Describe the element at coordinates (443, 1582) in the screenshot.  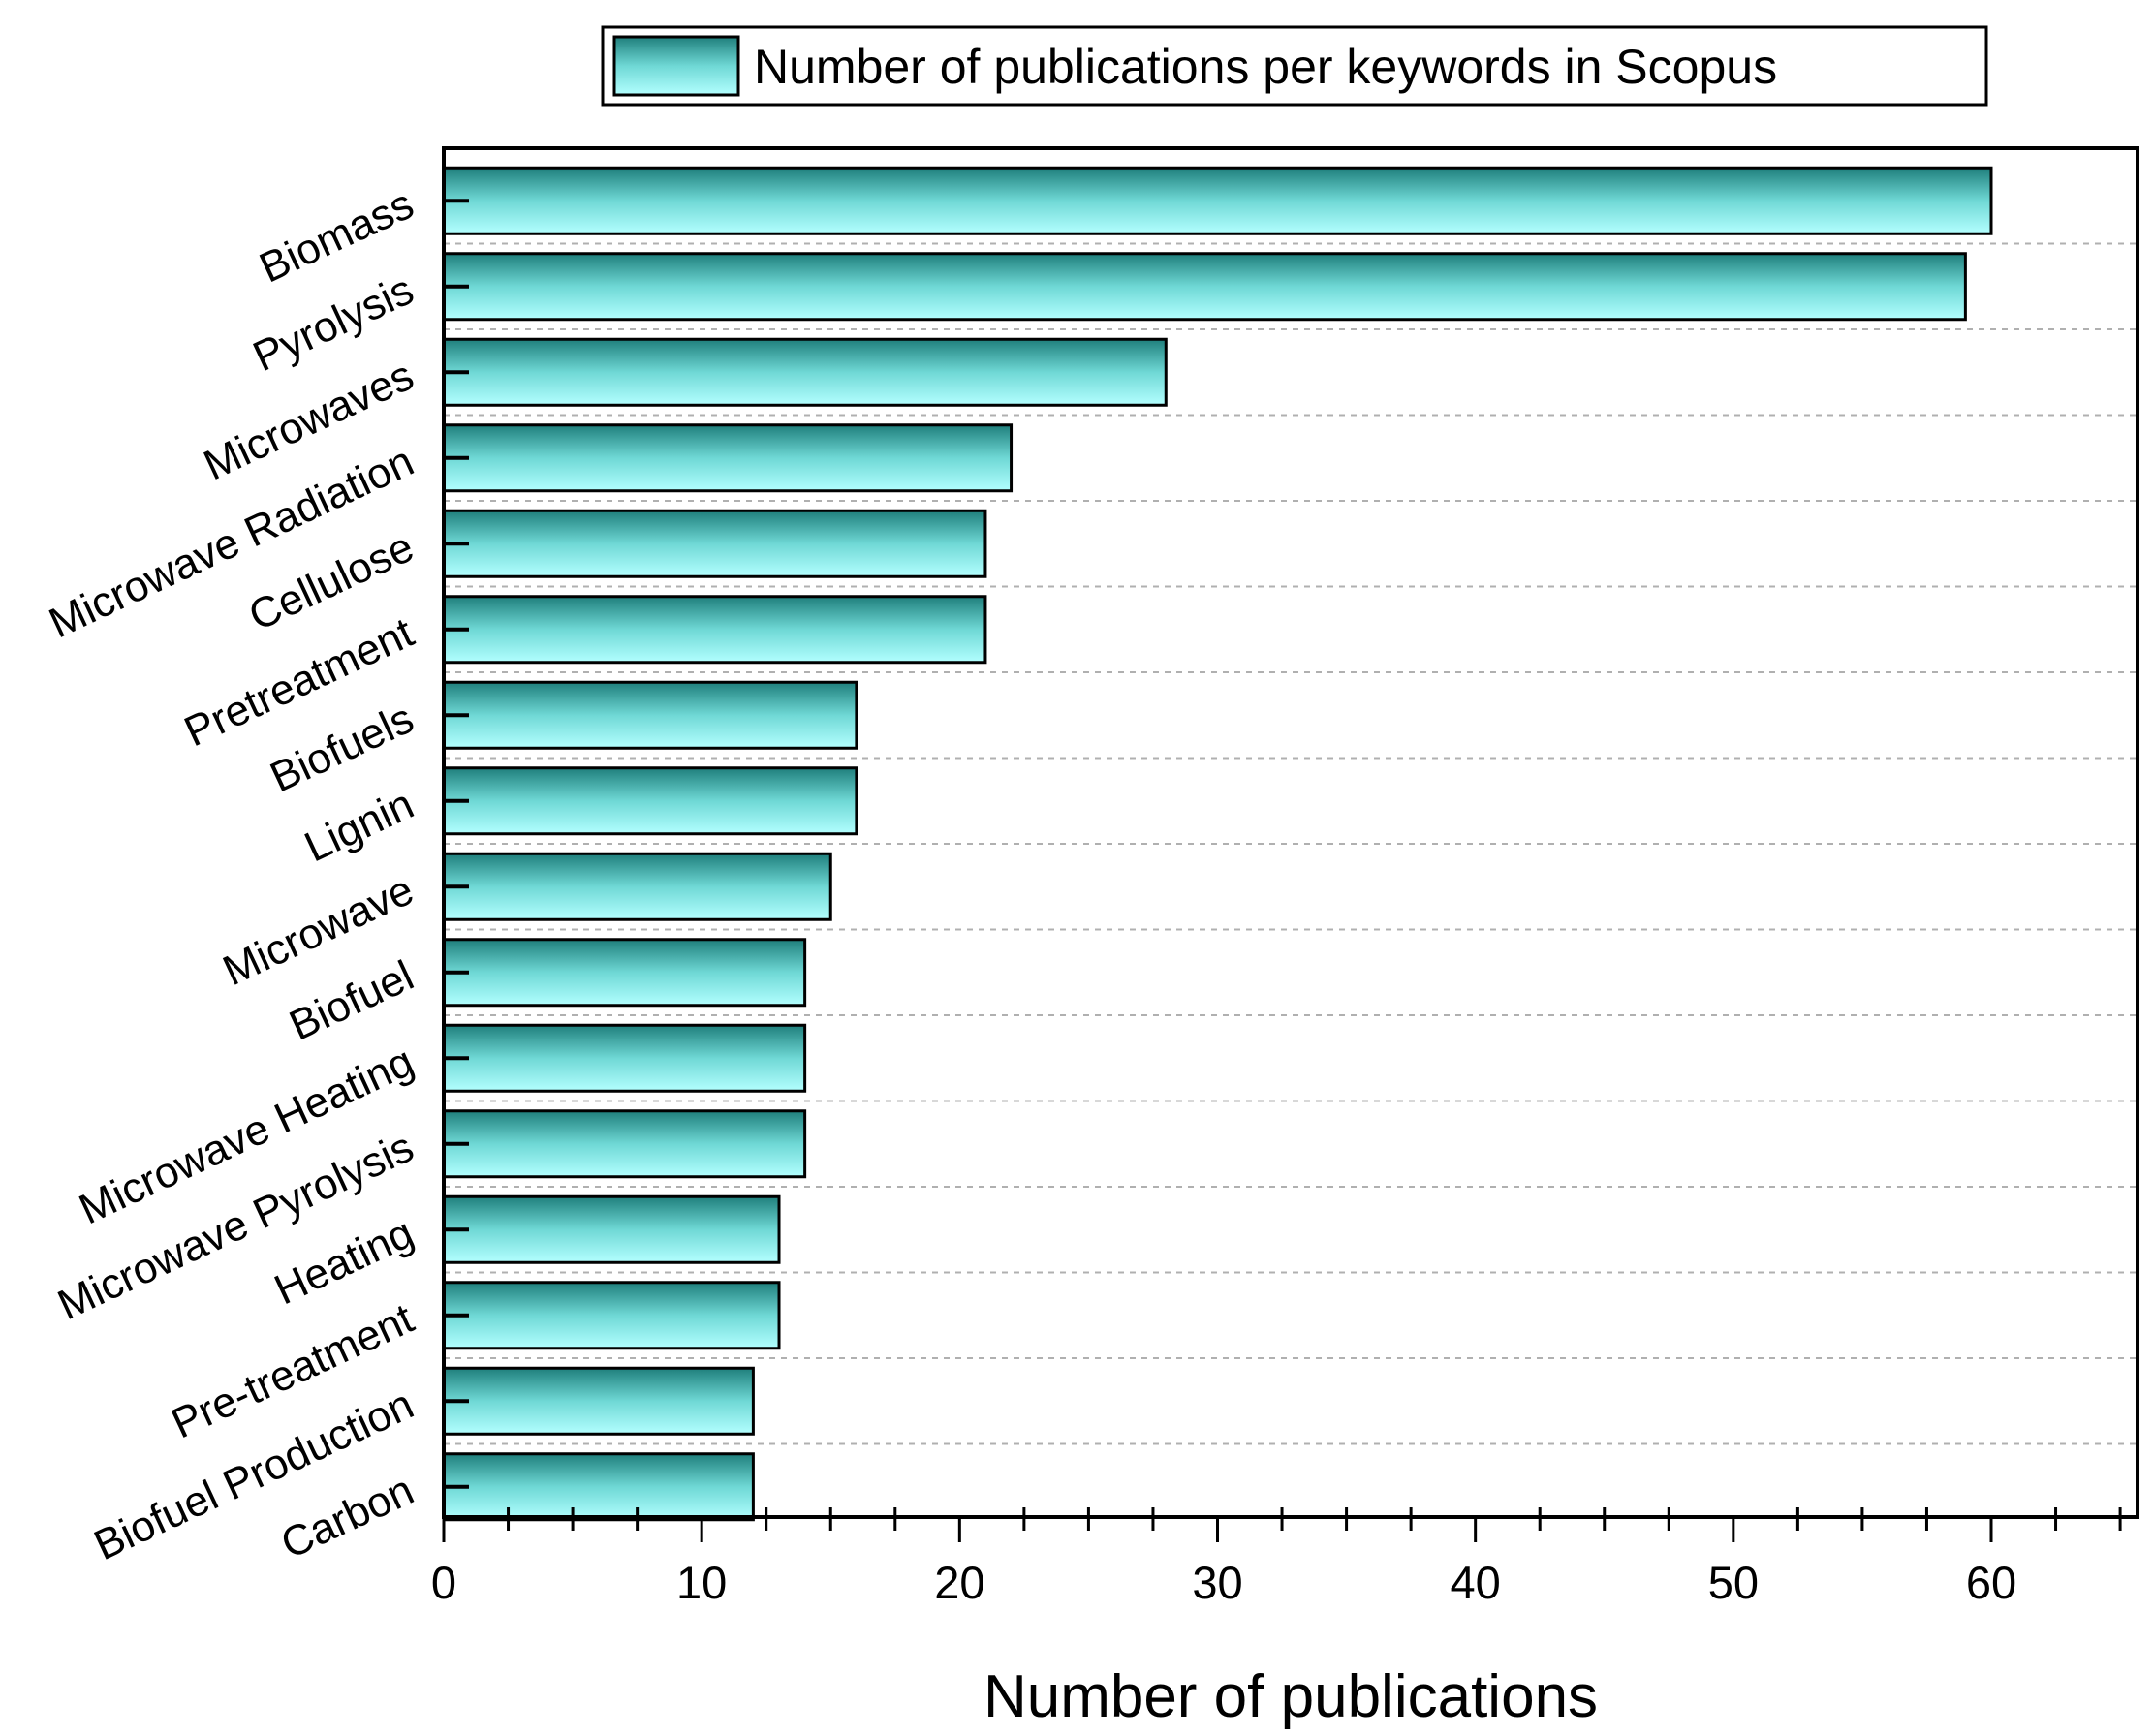
I see `x-tick-label: 0` at that location.